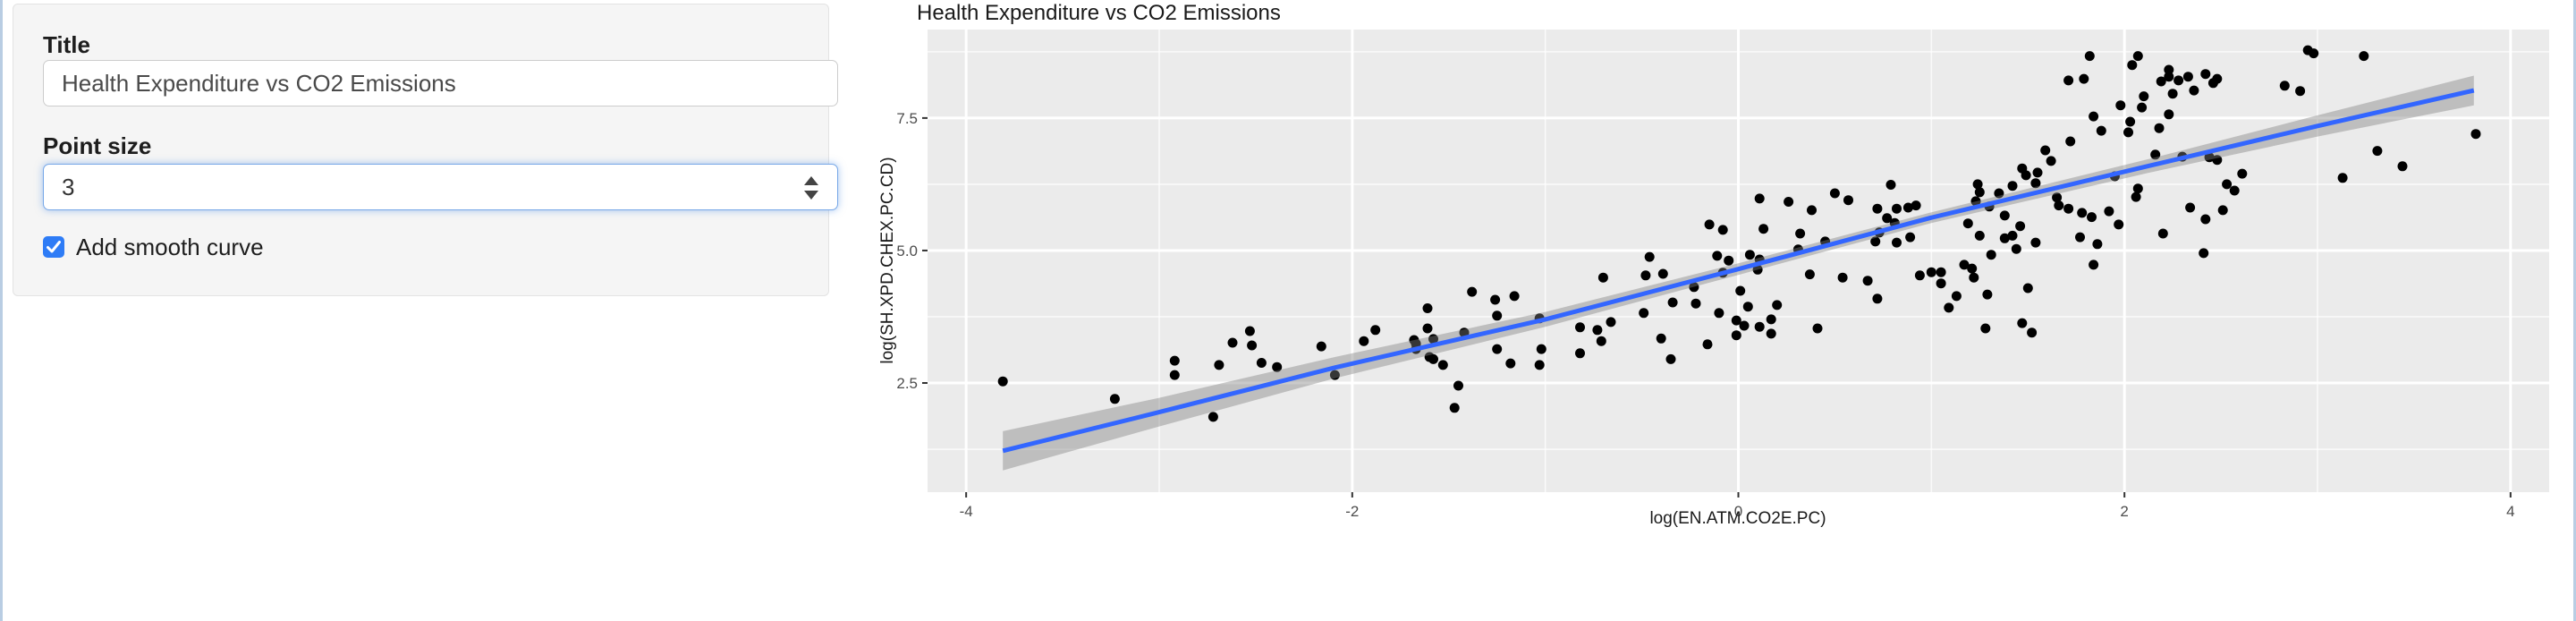  I want to click on stepper-up-icon, so click(811, 181).